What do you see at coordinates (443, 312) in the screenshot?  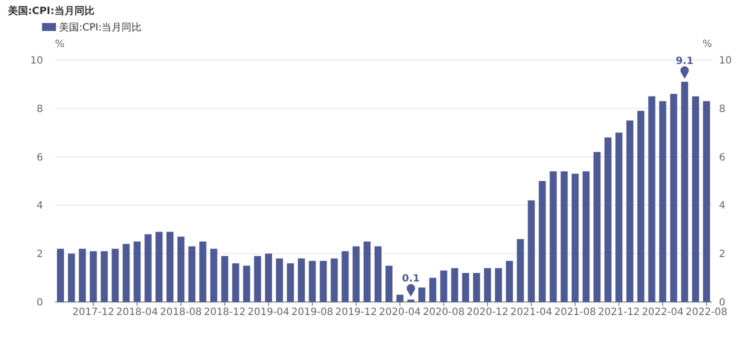 I see `x-tick-label: 2020-08` at bounding box center [443, 312].